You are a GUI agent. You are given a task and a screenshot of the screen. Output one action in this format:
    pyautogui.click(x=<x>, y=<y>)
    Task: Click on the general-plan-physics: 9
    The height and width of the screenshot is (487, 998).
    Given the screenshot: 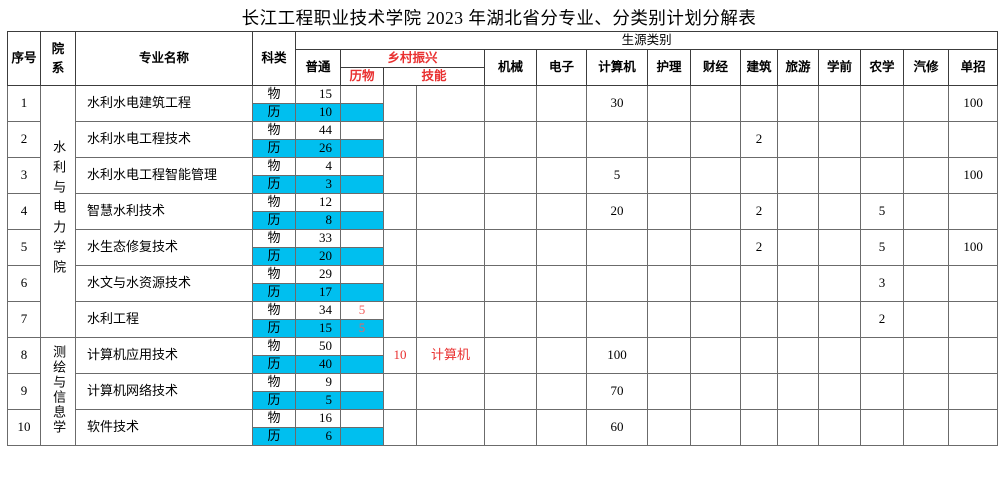 What is the action you would take?
    pyautogui.click(x=318, y=382)
    